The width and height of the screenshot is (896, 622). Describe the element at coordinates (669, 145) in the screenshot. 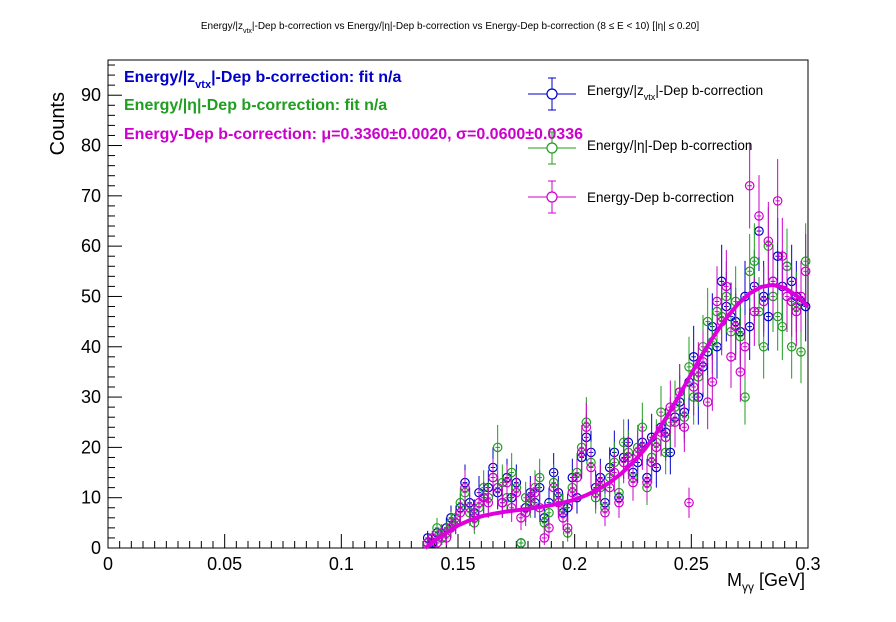

I see `legend-label-eta: Energy/|η|-Dep b-correction` at that location.